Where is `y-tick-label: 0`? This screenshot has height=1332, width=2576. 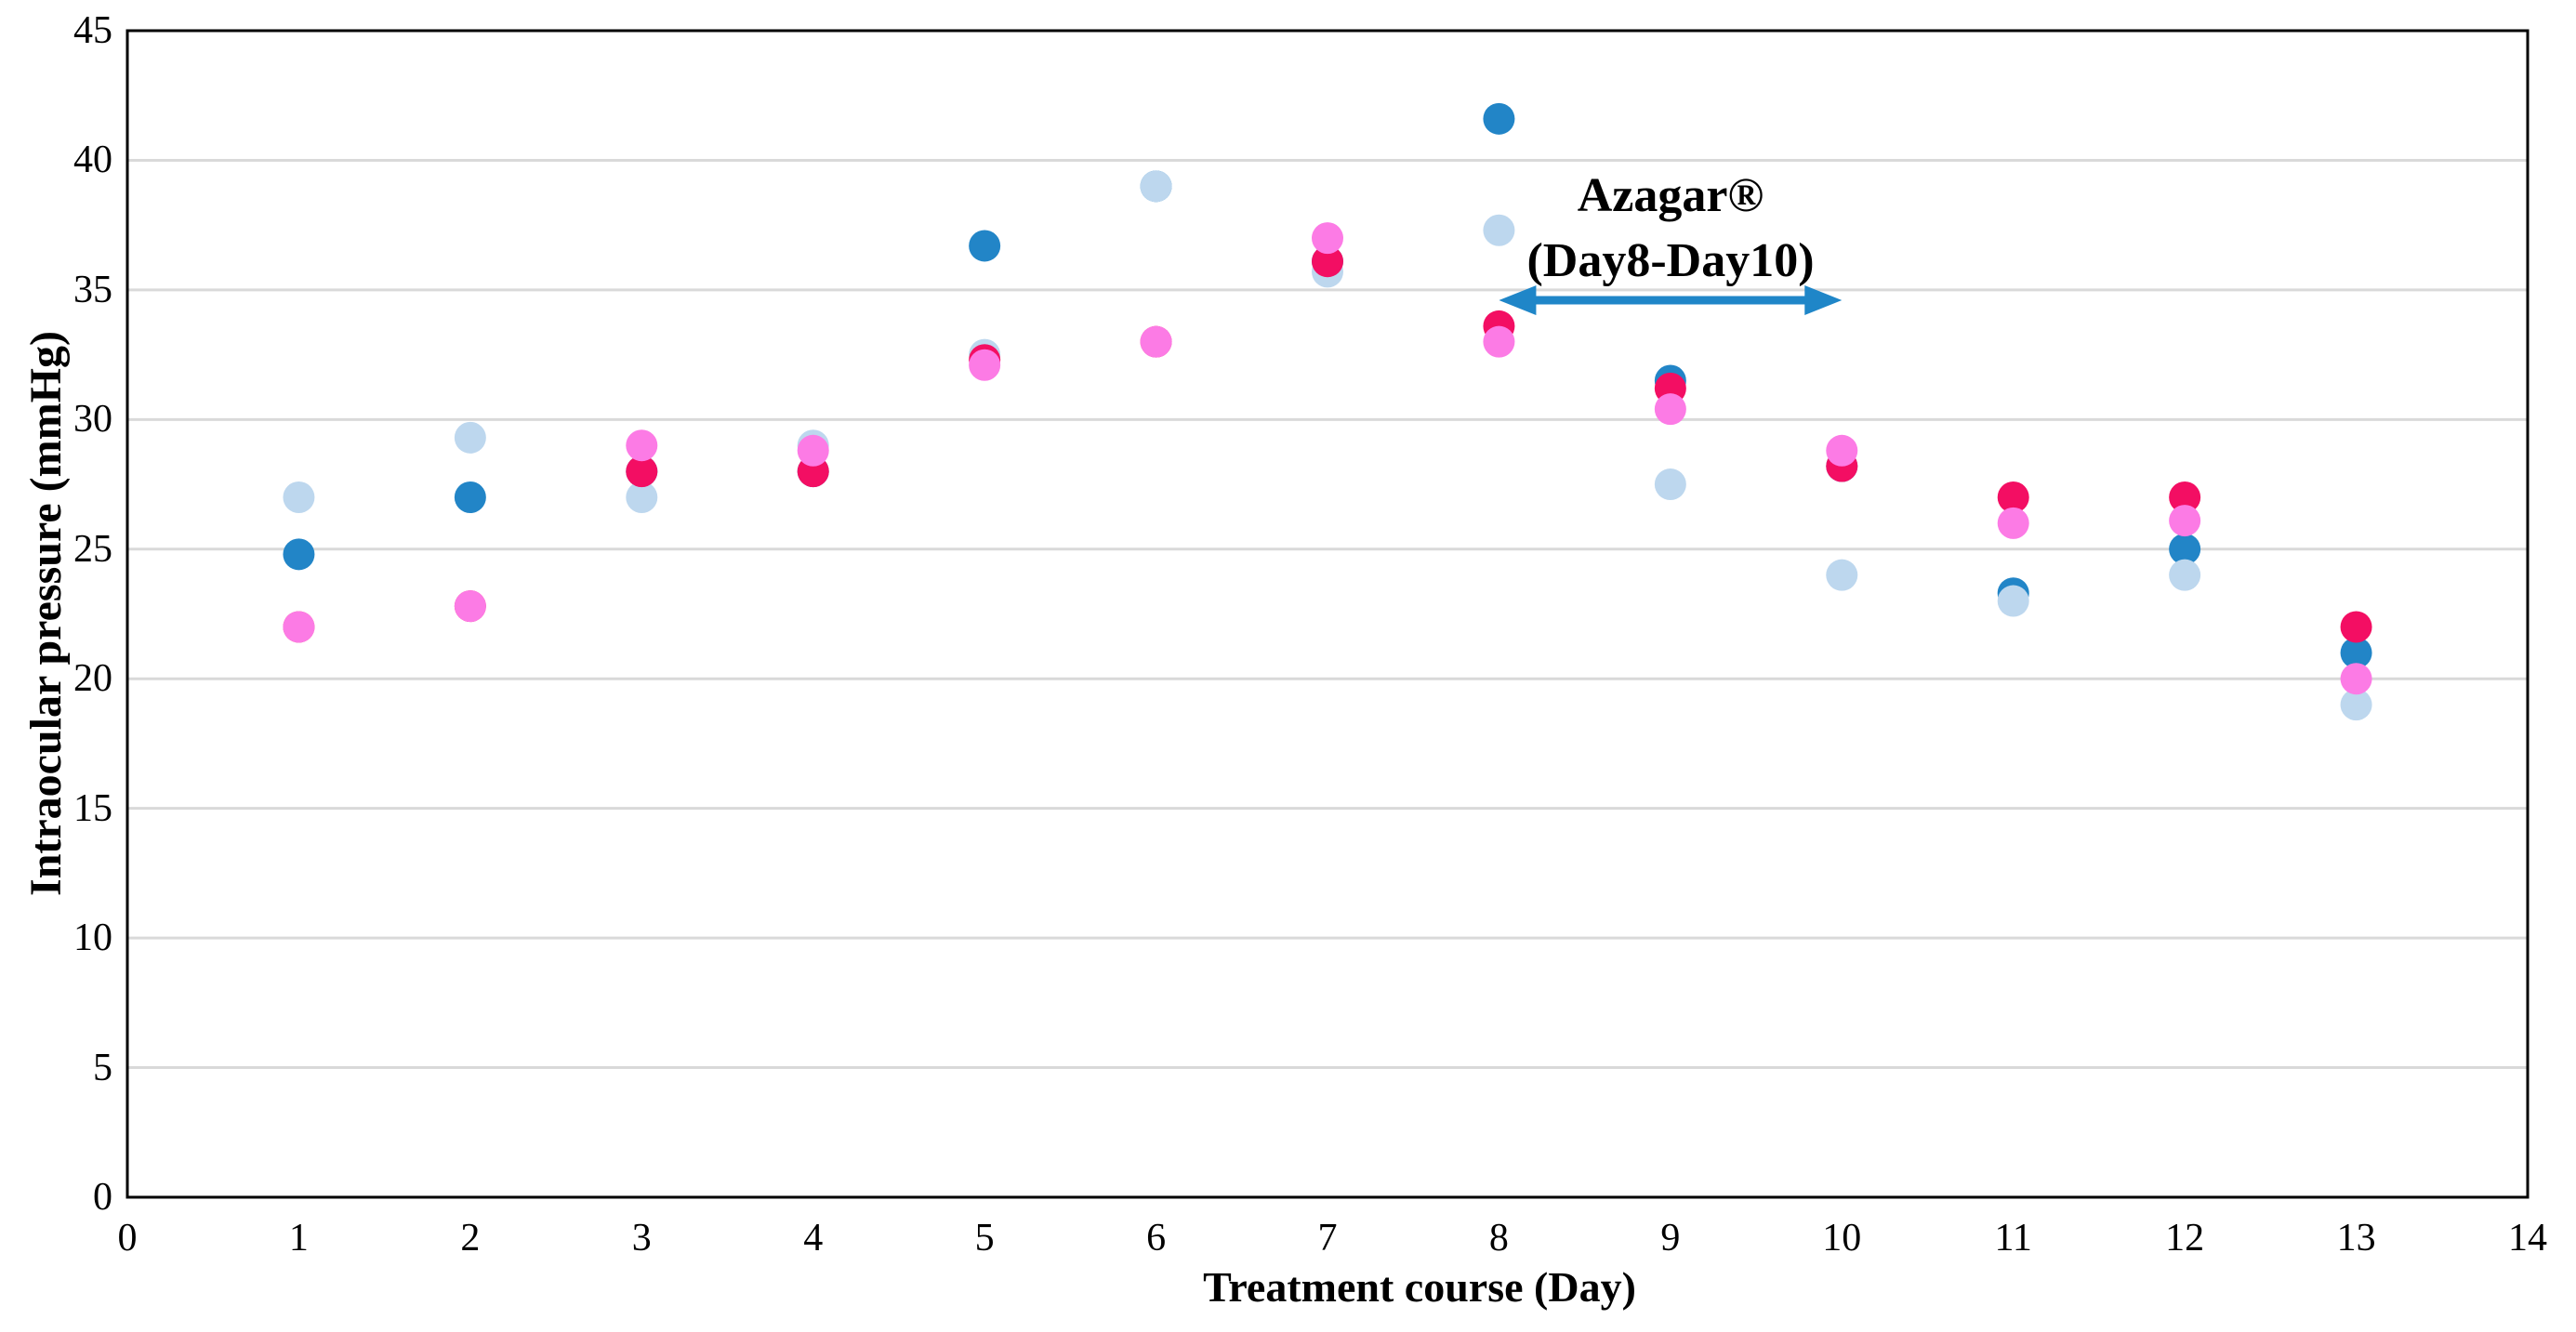 y-tick-label: 0 is located at coordinates (102, 1197).